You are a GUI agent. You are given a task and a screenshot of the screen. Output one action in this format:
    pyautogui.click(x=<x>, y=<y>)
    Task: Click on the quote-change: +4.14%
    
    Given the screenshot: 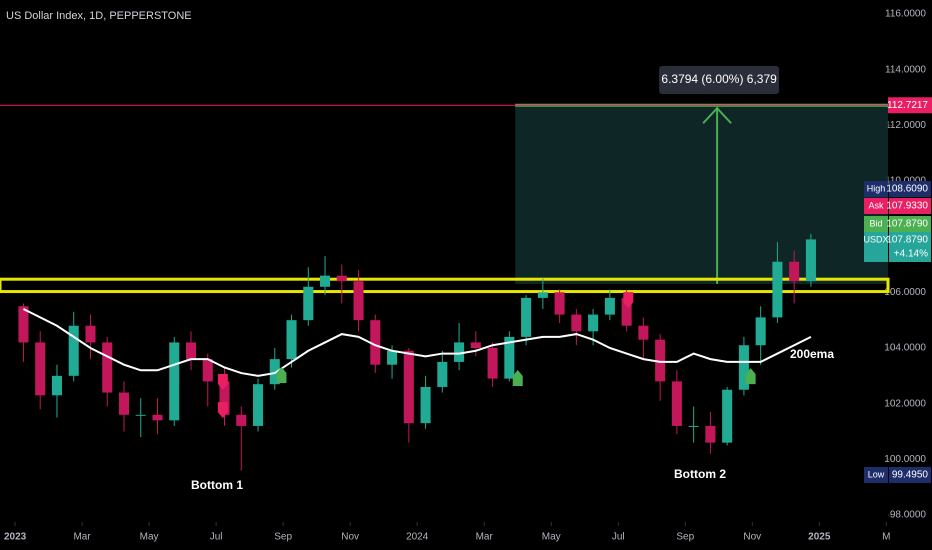 What is the action you would take?
    pyautogui.click(x=911, y=254)
    